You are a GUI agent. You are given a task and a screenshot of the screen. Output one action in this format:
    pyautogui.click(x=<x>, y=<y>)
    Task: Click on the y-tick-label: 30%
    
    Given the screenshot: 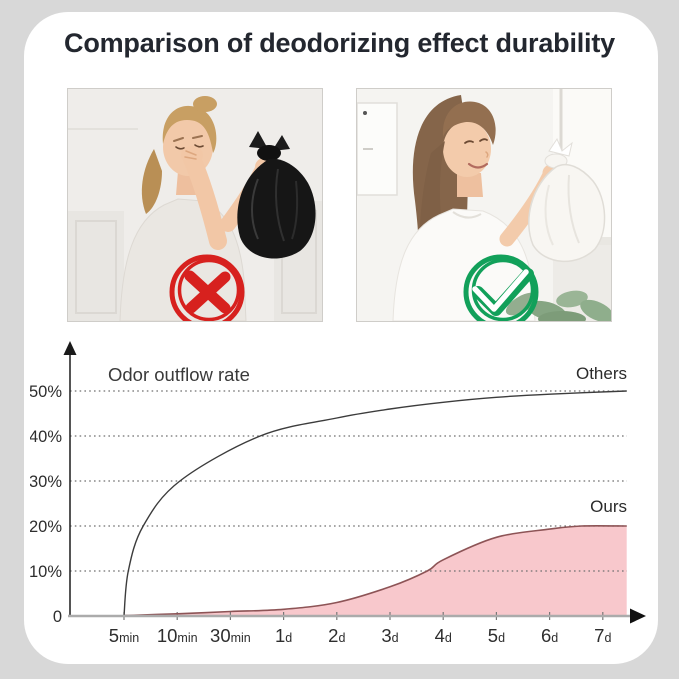 What is the action you would take?
    pyautogui.click(x=46, y=482)
    